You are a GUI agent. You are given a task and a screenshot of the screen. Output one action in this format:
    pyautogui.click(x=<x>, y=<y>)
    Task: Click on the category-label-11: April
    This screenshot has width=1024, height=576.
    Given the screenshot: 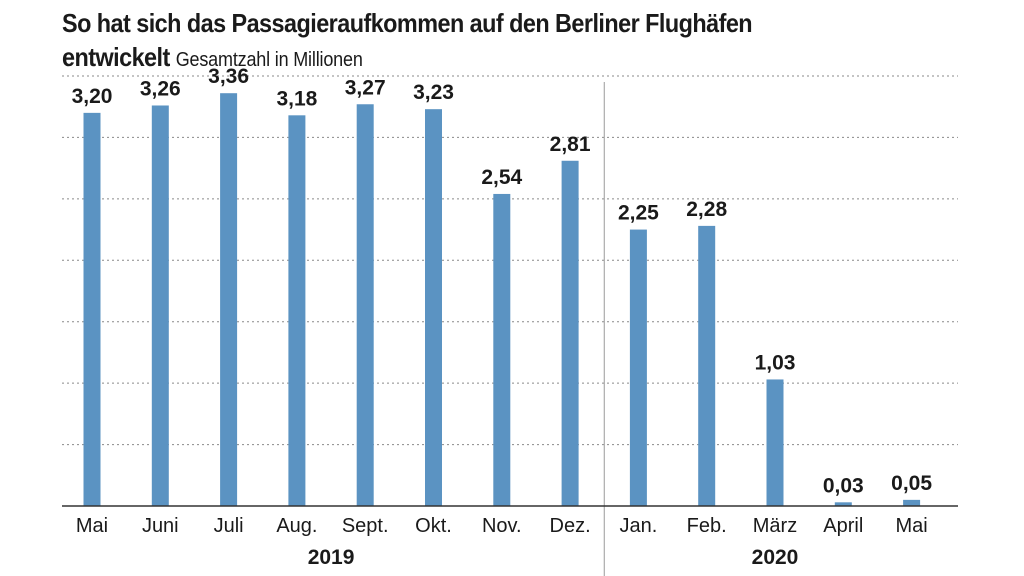 What is the action you would take?
    pyautogui.click(x=843, y=526)
    